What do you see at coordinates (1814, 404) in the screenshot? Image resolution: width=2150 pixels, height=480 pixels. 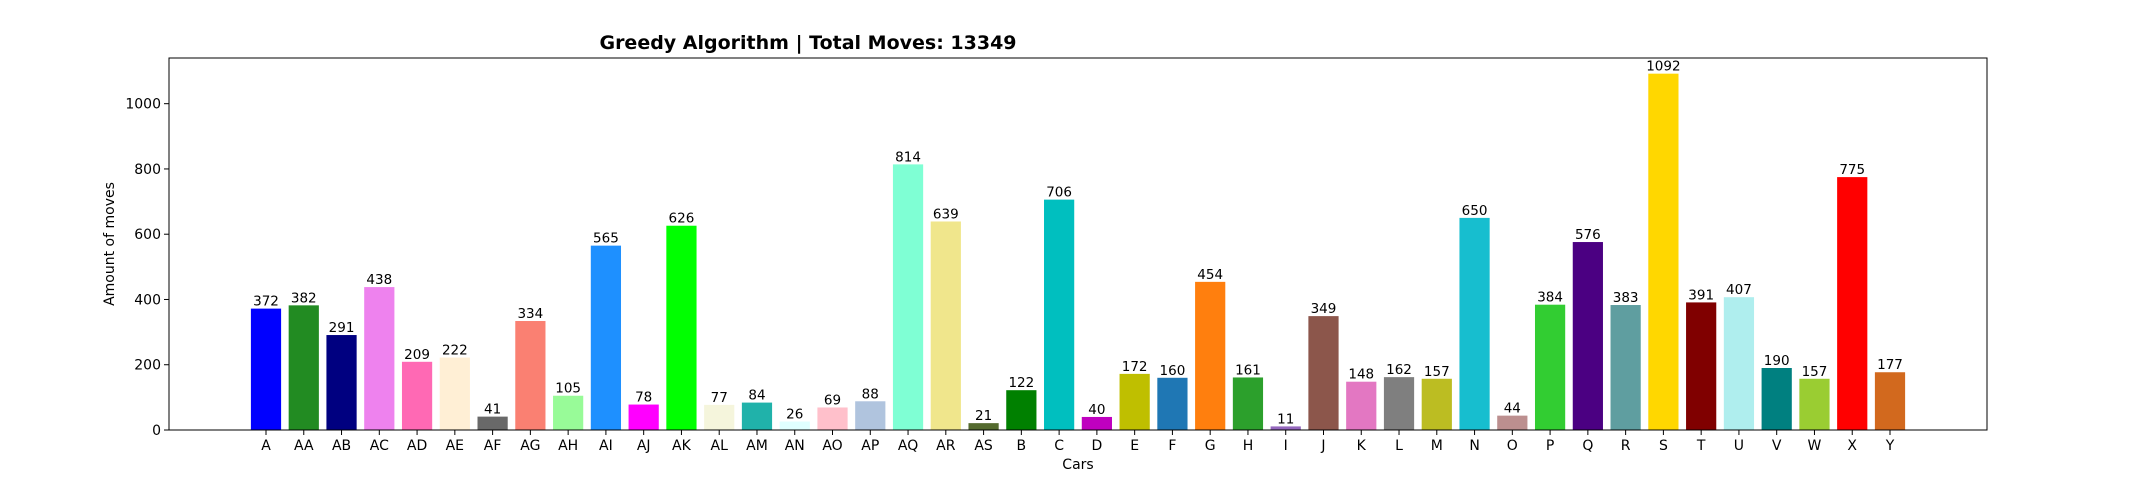 I see `bar-w` at bounding box center [1814, 404].